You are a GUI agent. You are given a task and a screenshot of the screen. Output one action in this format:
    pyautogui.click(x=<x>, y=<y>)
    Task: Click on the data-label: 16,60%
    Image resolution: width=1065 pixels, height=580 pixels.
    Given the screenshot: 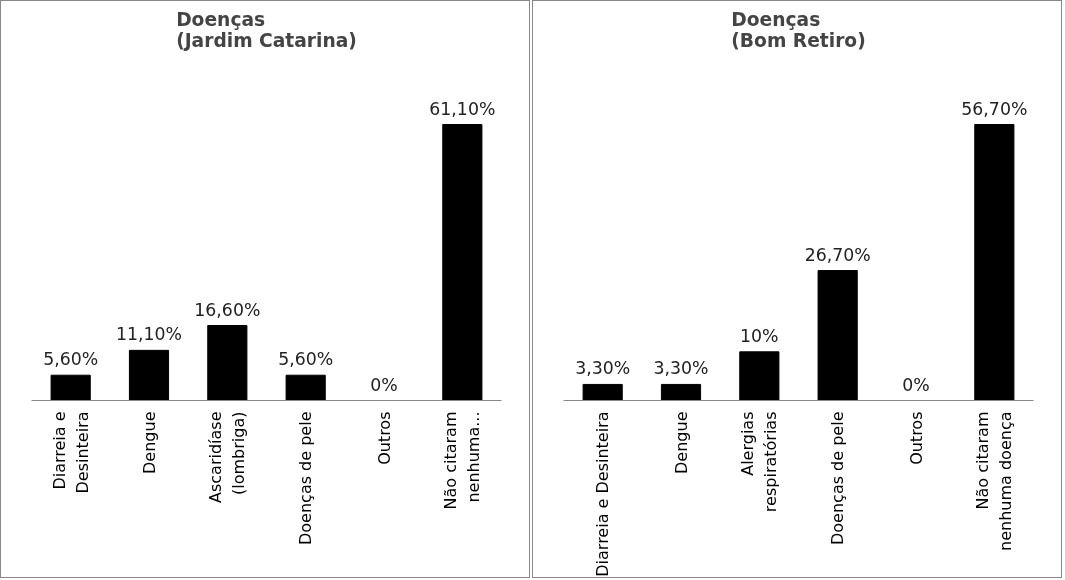 What is the action you would take?
    pyautogui.click(x=227, y=309)
    